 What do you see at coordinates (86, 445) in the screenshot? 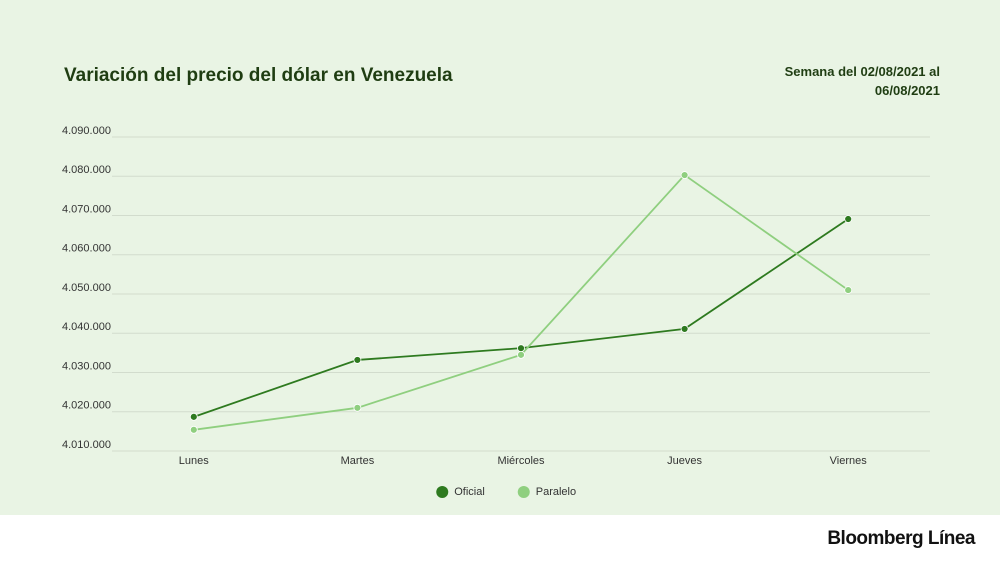
I see `y-tick-label: 4.010.000` at bounding box center [86, 445].